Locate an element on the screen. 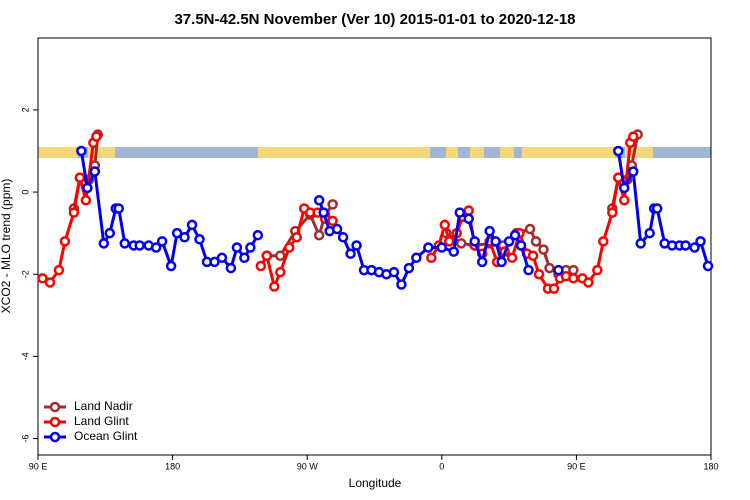  y-tick-label: -4 is located at coordinates (25, 356).